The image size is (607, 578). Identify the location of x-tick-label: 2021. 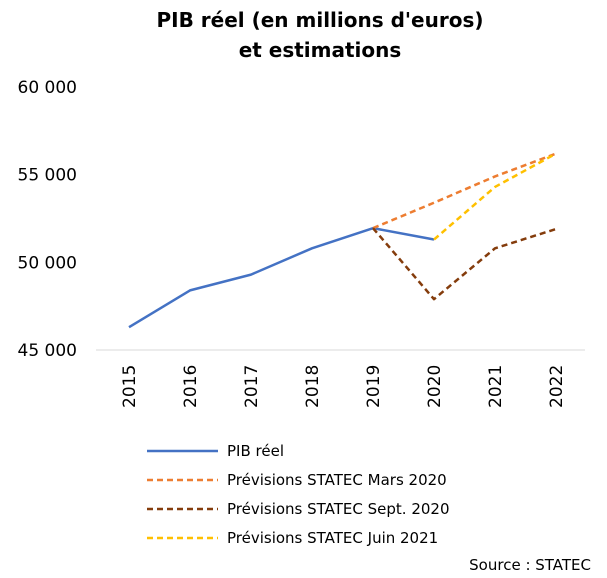
(496, 386).